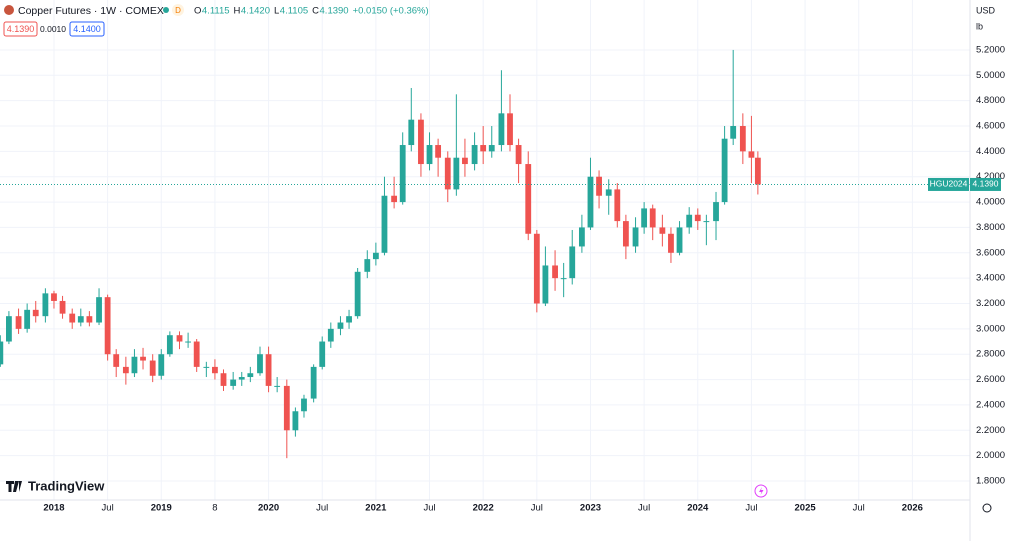  I want to click on symbol-title: Copper Futures · 1W · COMEX, so click(91, 11).